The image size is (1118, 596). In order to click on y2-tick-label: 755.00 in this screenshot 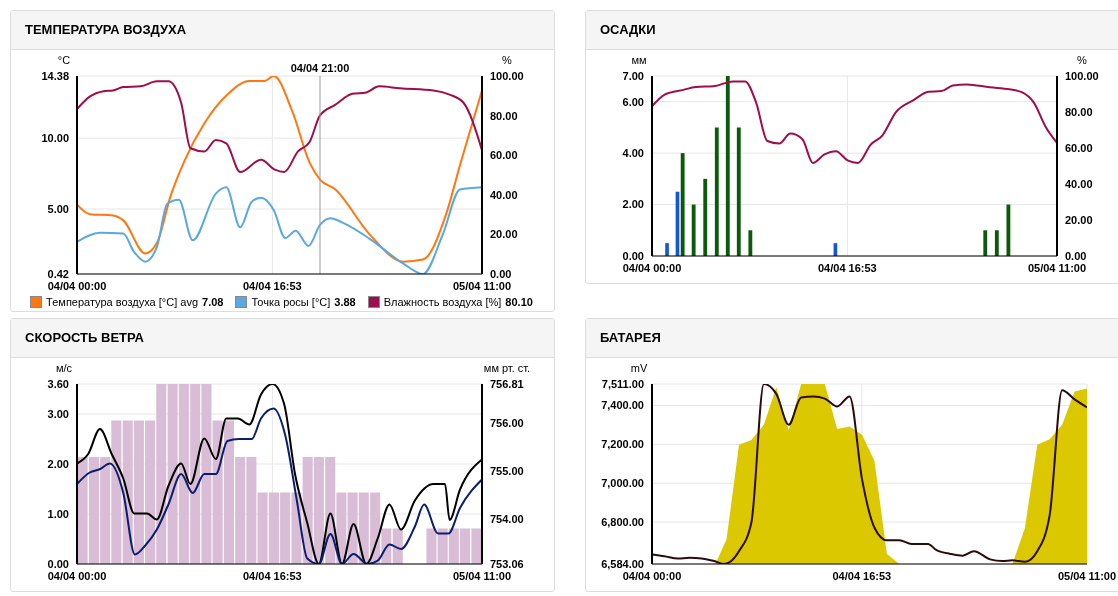, I will do `click(507, 470)`.